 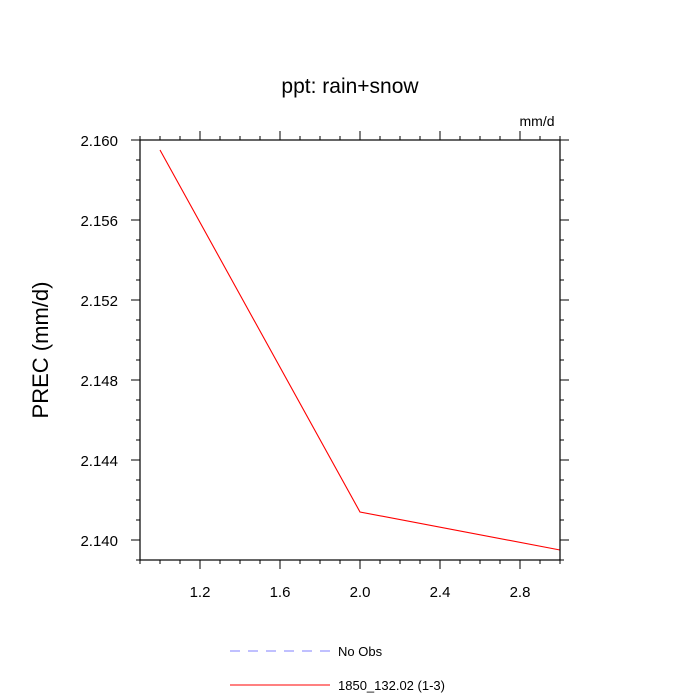 I want to click on y-tick-label: 2.152, so click(x=99, y=301).